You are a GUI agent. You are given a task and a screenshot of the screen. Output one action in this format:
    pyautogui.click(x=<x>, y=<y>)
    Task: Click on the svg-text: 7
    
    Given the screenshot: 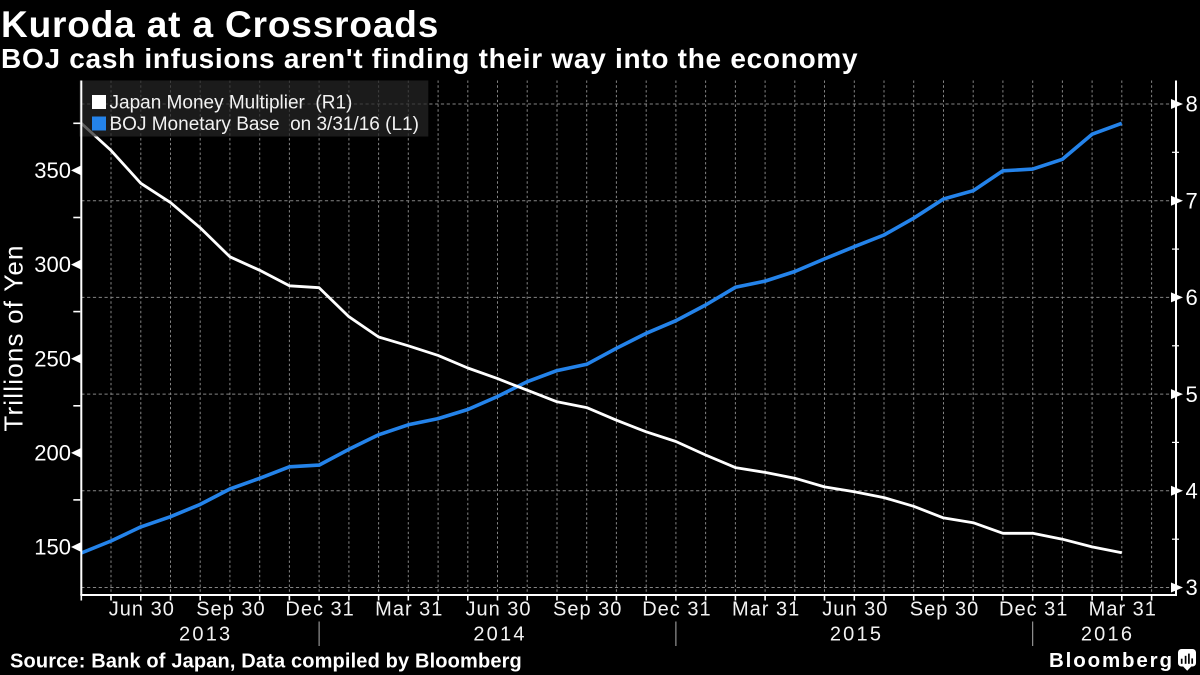 What is the action you would take?
    pyautogui.click(x=1192, y=200)
    